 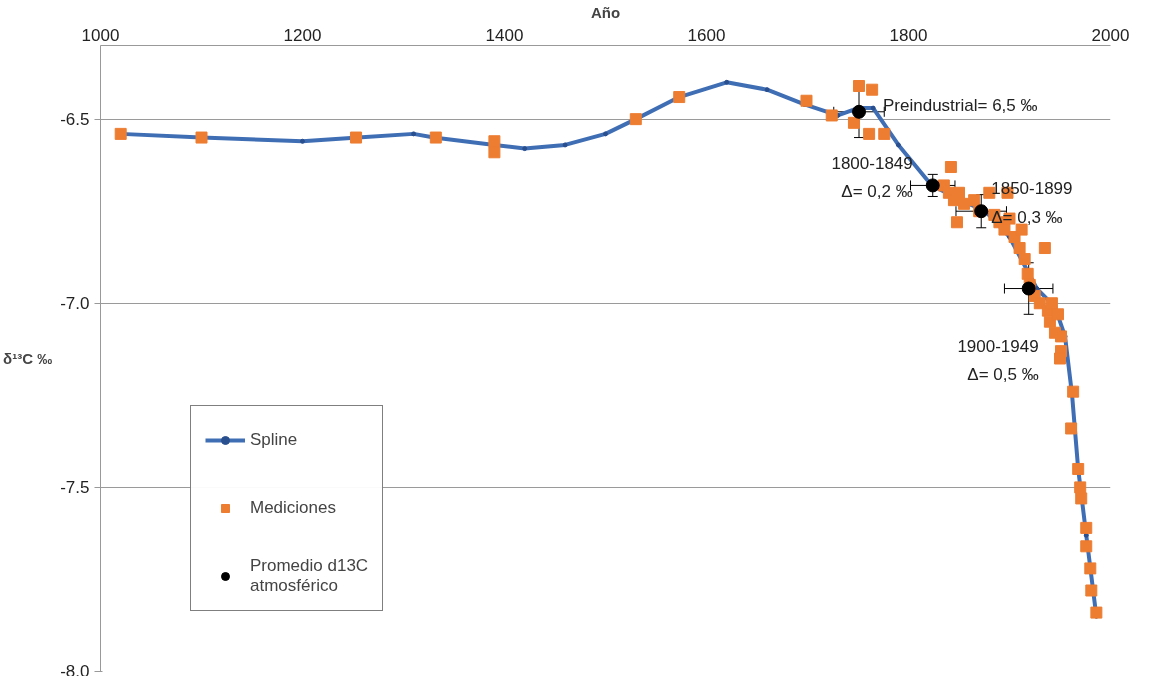 I want to click on x-tick-label: 1000, so click(x=100, y=35).